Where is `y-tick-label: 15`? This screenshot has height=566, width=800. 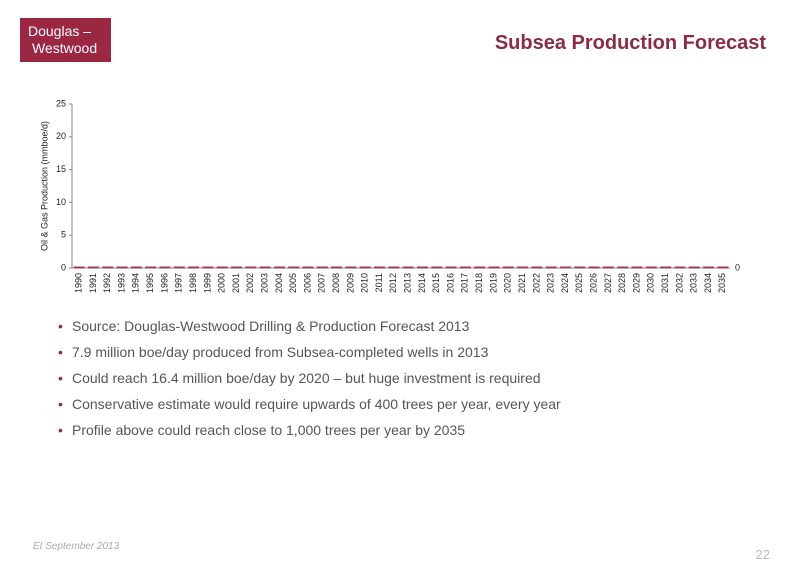 y-tick-label: 15 is located at coordinates (61, 169).